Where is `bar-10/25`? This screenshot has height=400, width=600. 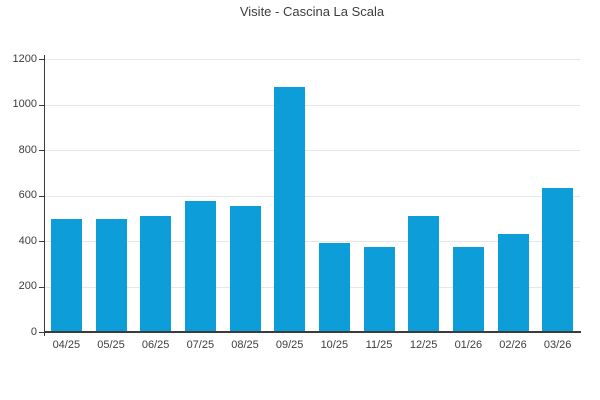 bar-10/25 is located at coordinates (334, 287).